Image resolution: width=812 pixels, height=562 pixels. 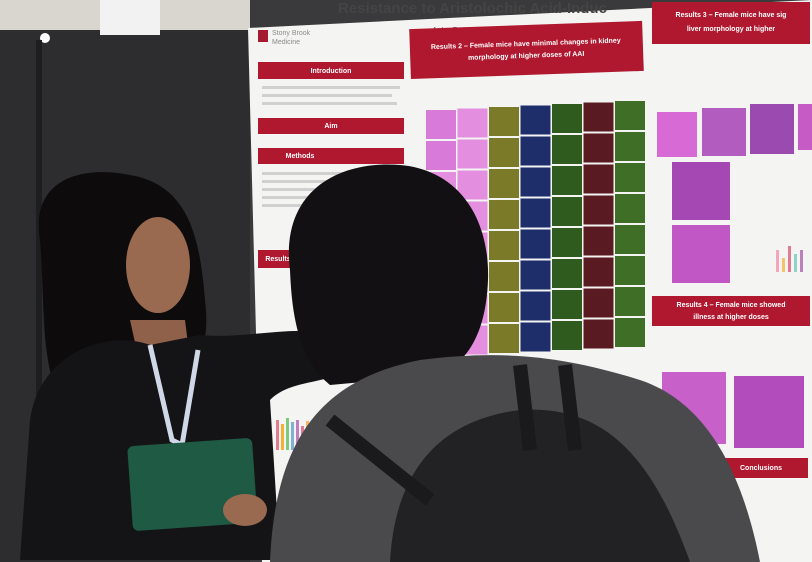 I want to click on logo-mark, so click(x=263, y=36).